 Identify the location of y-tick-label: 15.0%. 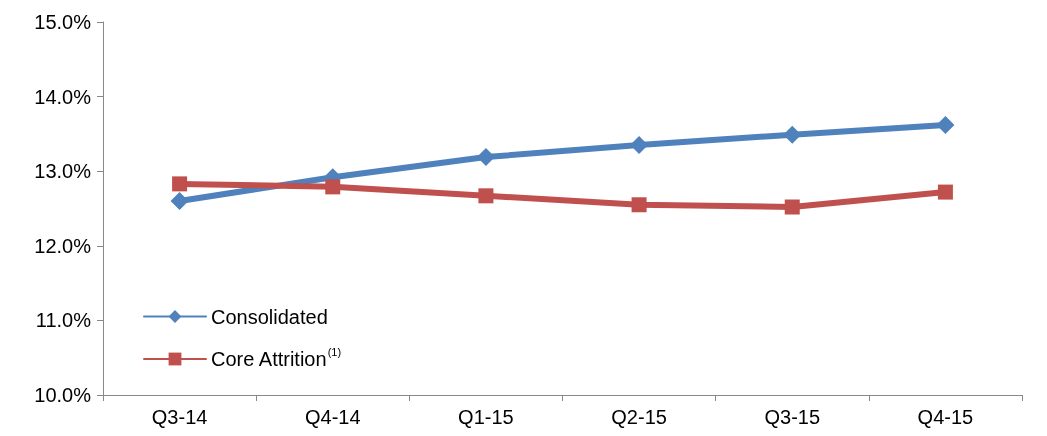
(63, 22).